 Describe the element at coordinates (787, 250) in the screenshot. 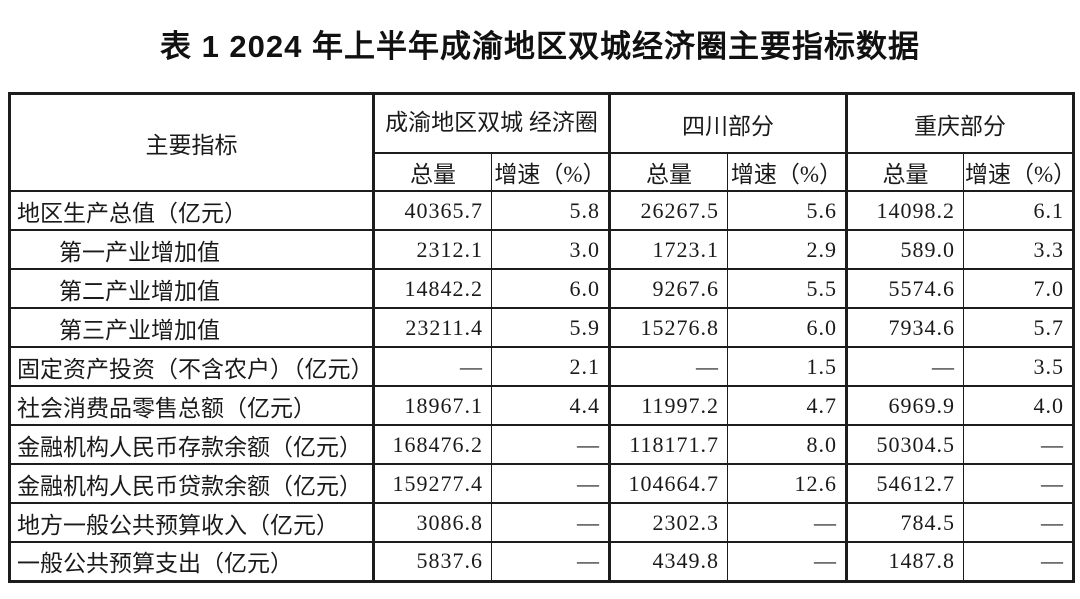

I see `cell-value: 2.9` at that location.